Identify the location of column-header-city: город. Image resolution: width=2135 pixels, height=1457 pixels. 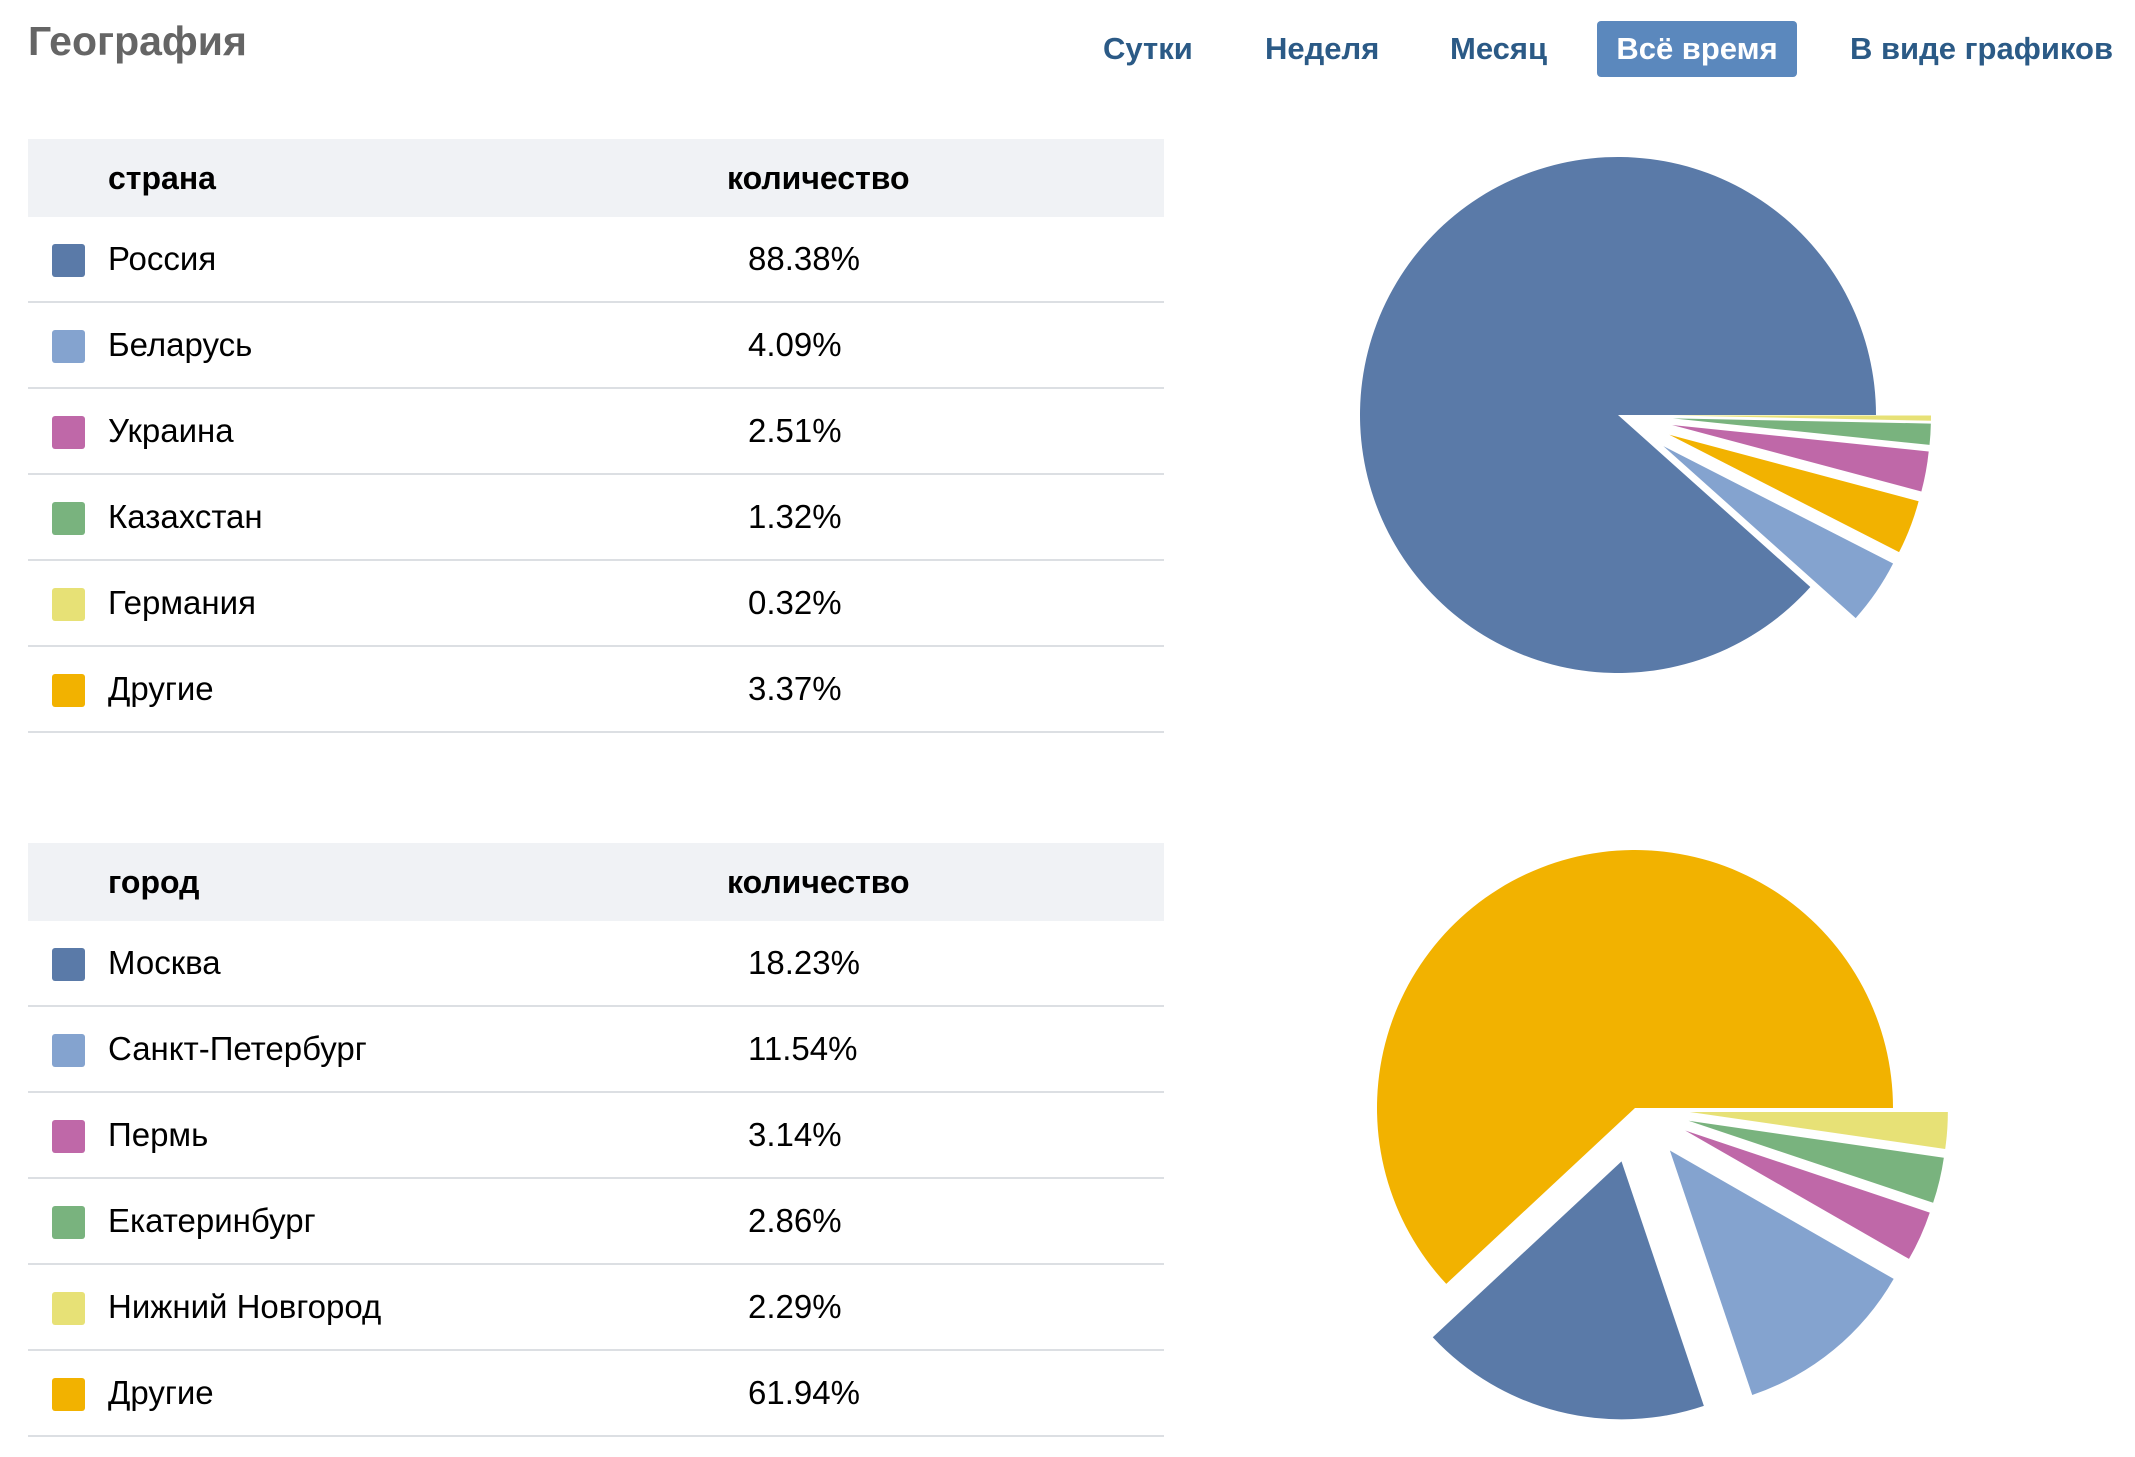
(154, 882).